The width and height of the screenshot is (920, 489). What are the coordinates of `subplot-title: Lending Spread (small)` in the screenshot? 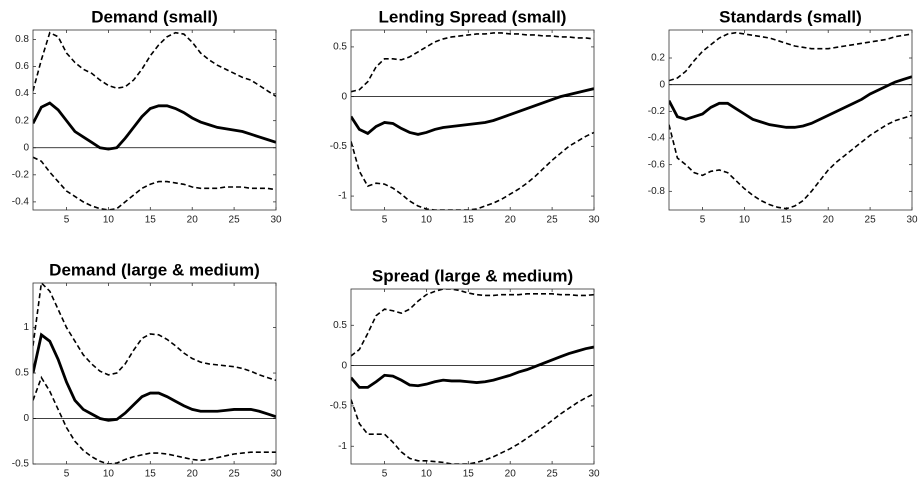 It's located at (473, 16).